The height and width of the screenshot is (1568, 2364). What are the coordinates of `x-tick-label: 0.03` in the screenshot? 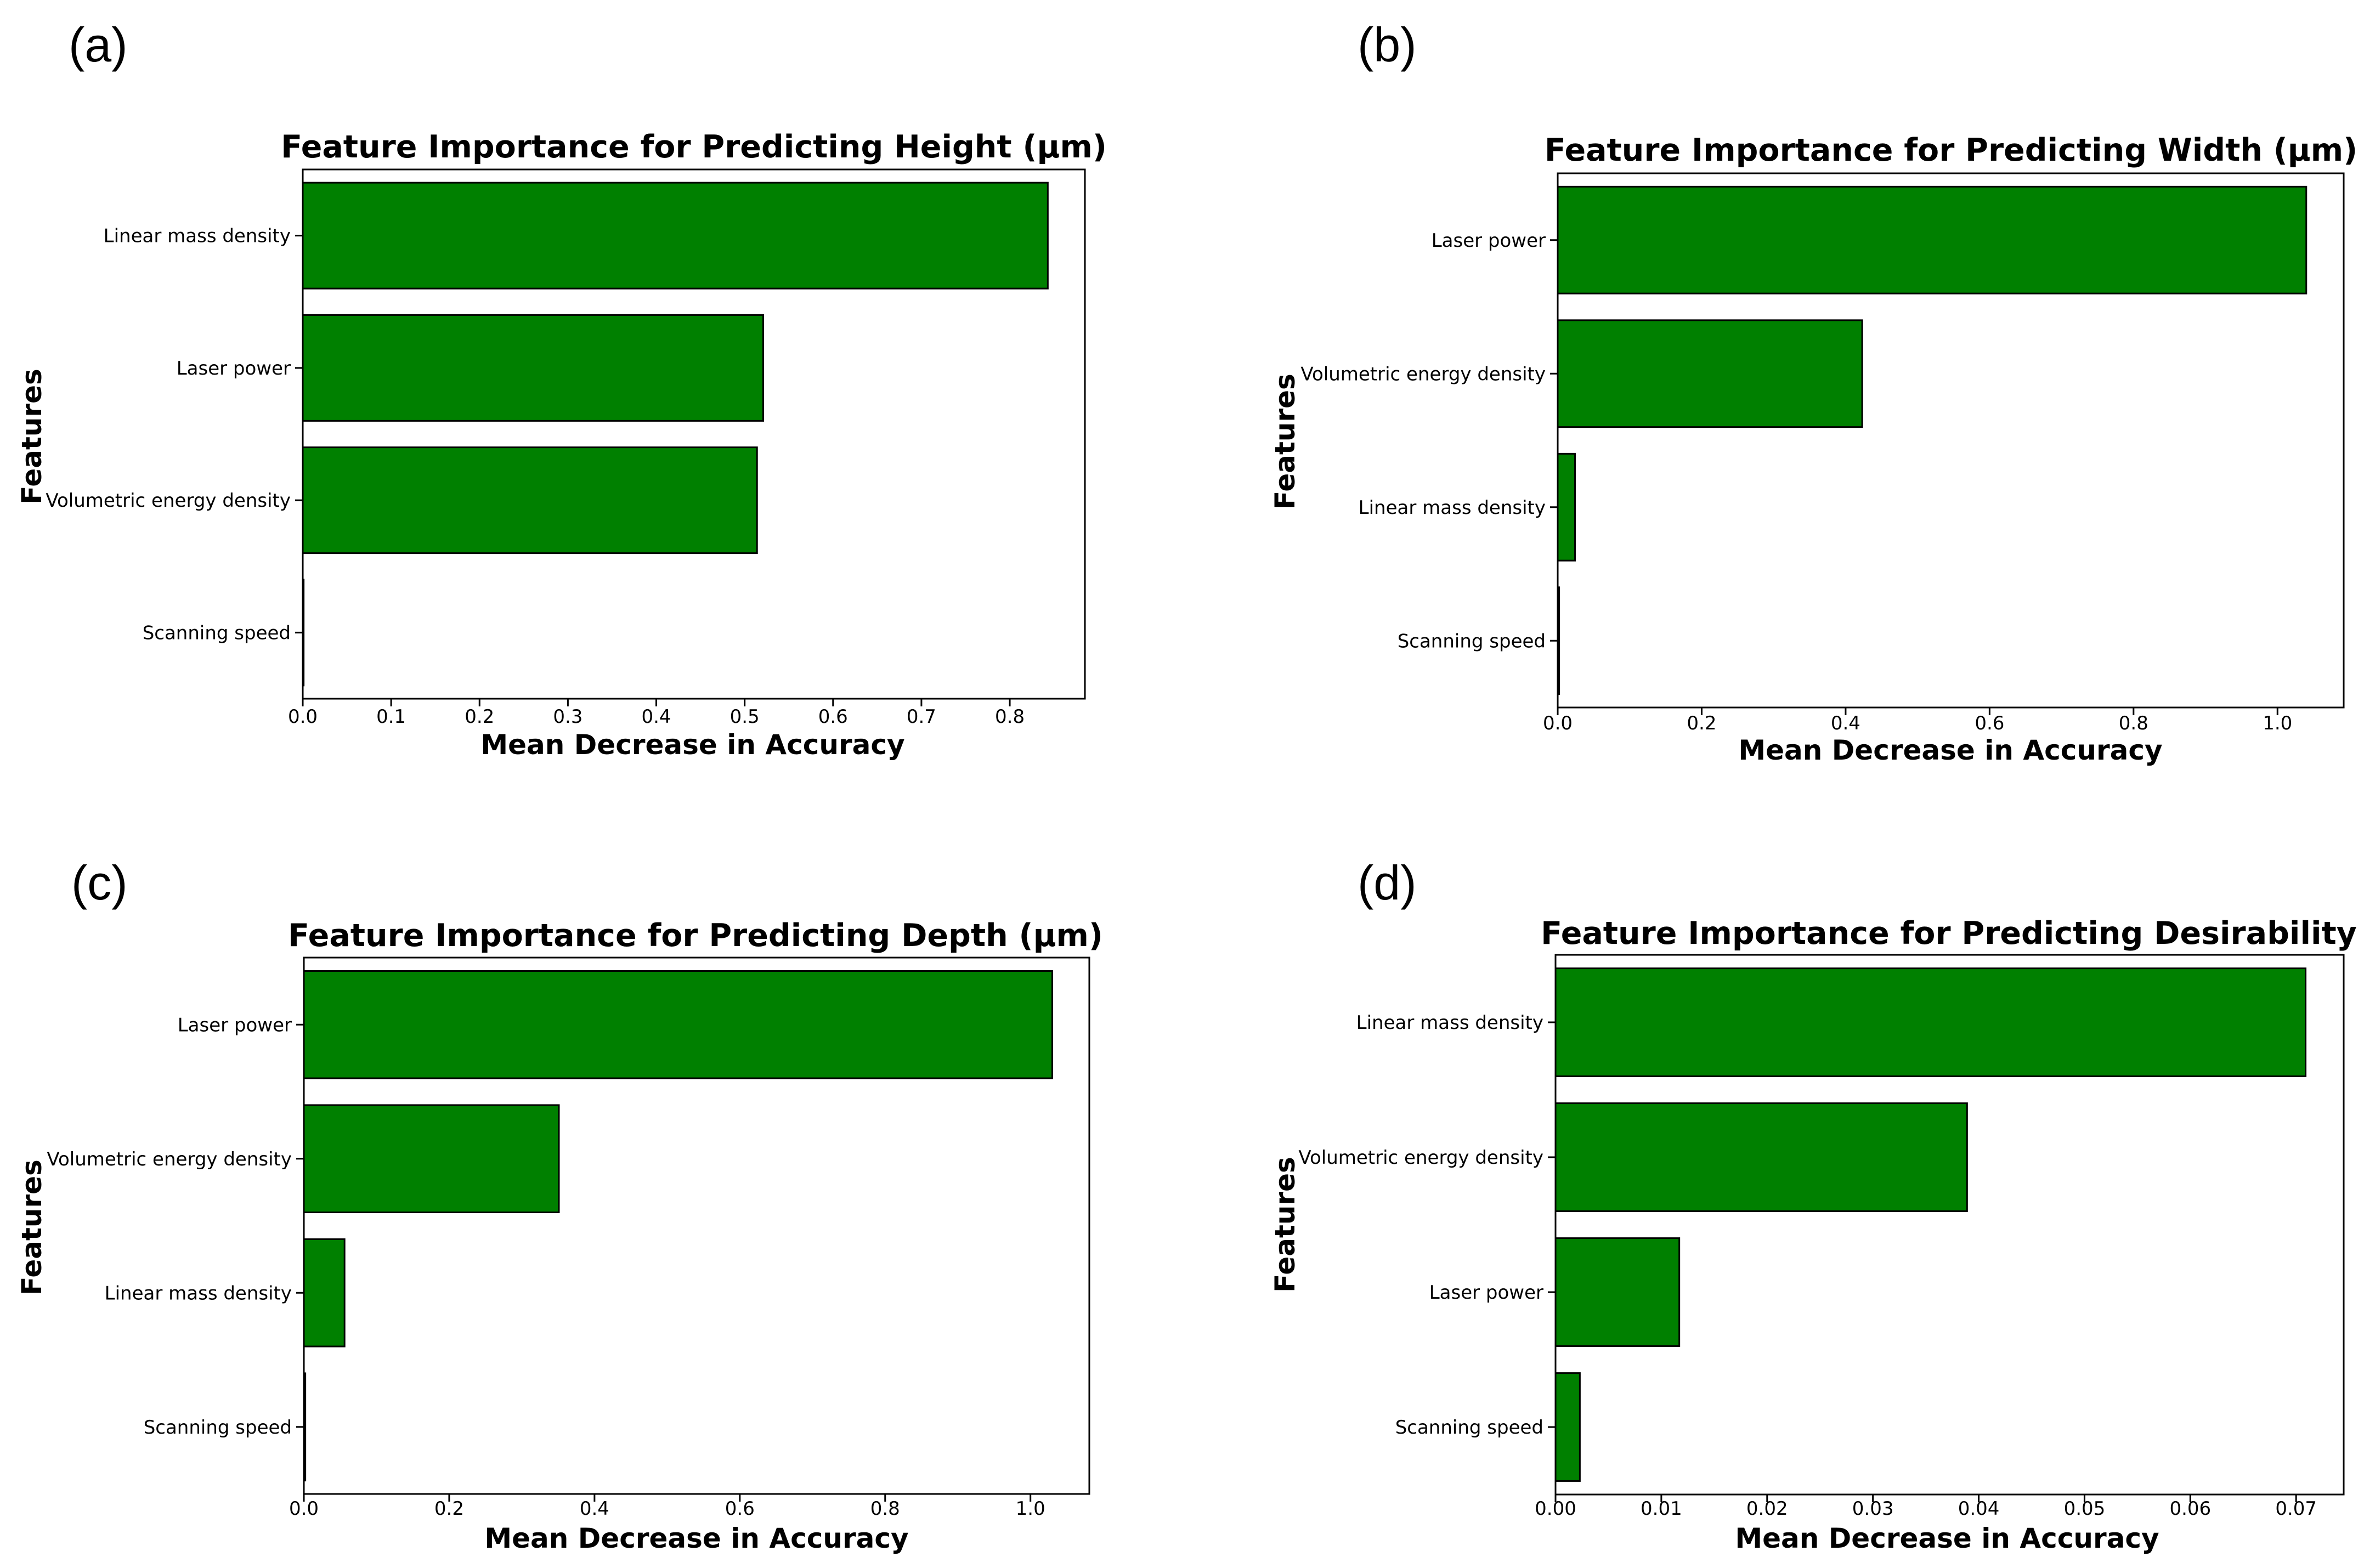 It's located at (1873, 1509).